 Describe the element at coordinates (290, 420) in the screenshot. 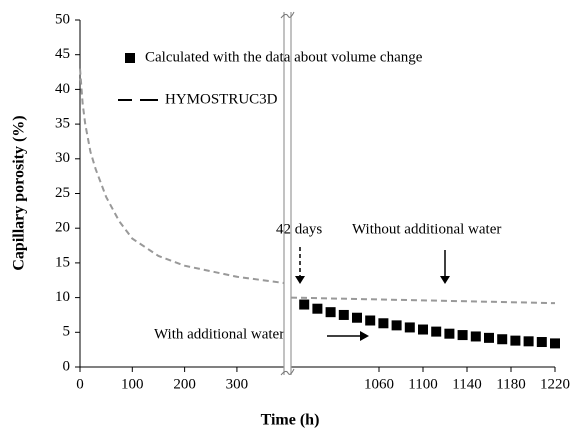

I see `x-axis-label: Time (h)` at that location.